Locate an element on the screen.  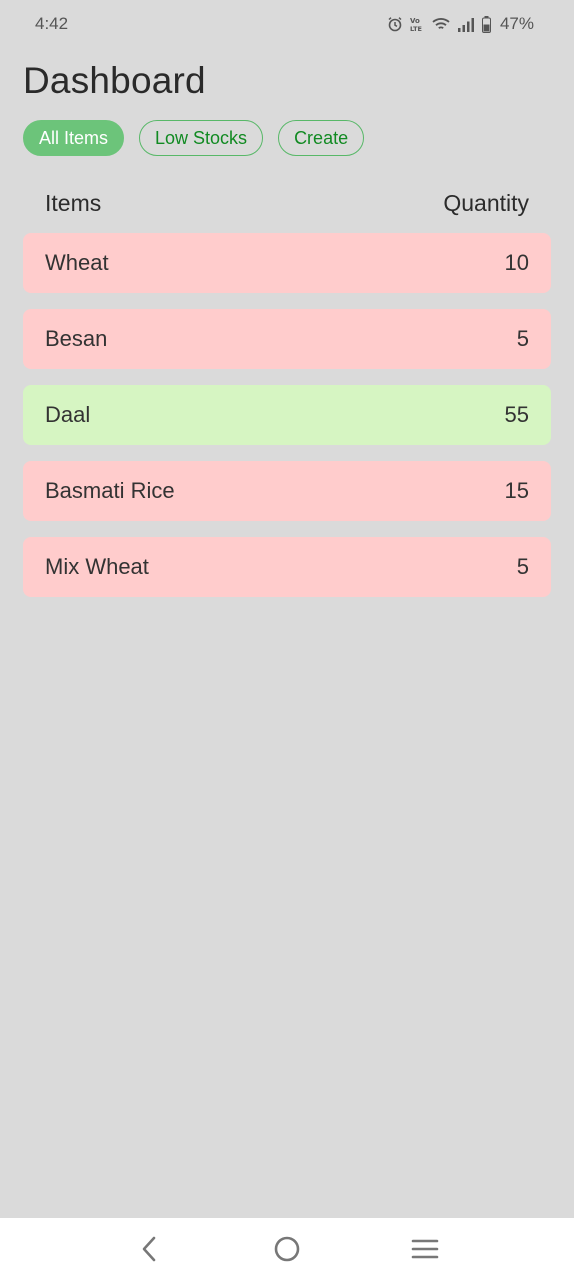
item-name: Daal is located at coordinates (68, 414).